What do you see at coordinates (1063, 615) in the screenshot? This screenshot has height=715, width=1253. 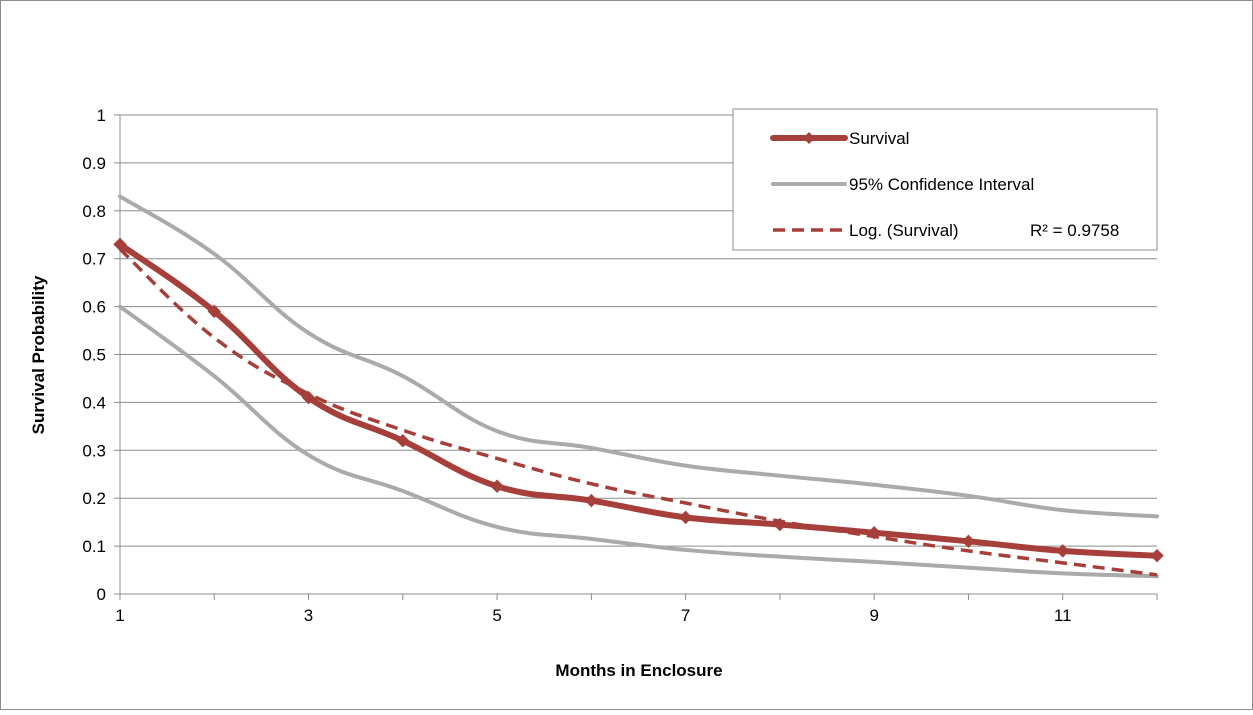 I see `x-tick-label: 11` at bounding box center [1063, 615].